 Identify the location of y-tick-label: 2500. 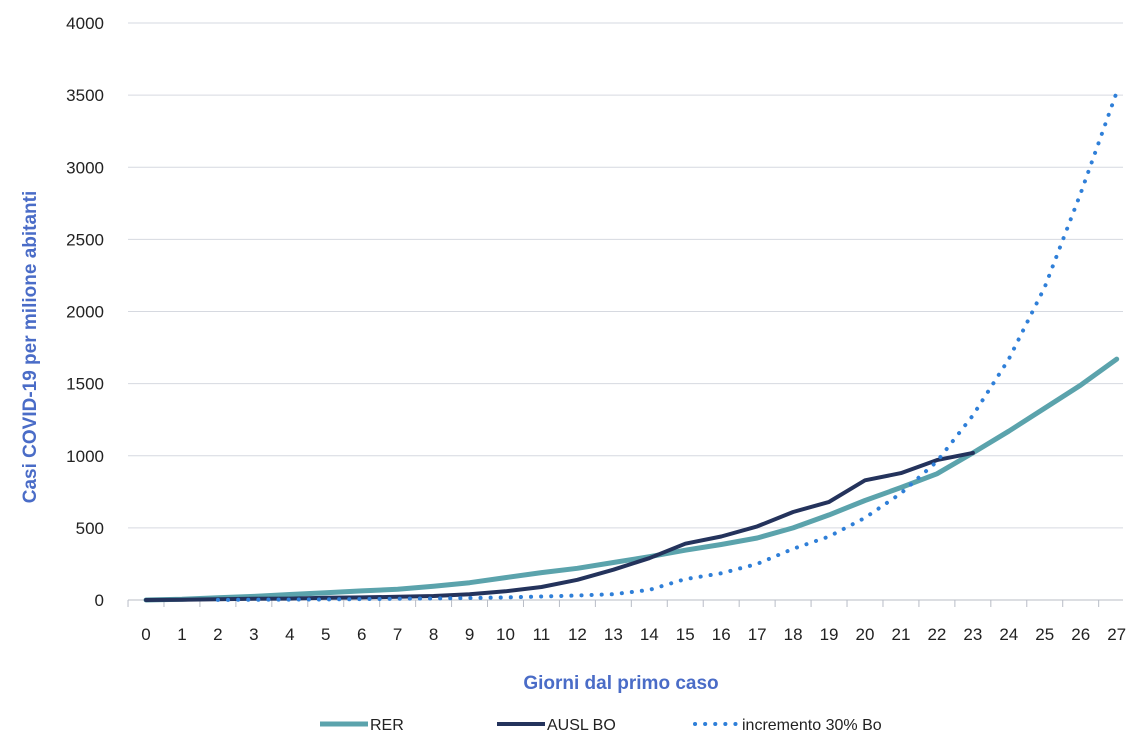
(85, 239).